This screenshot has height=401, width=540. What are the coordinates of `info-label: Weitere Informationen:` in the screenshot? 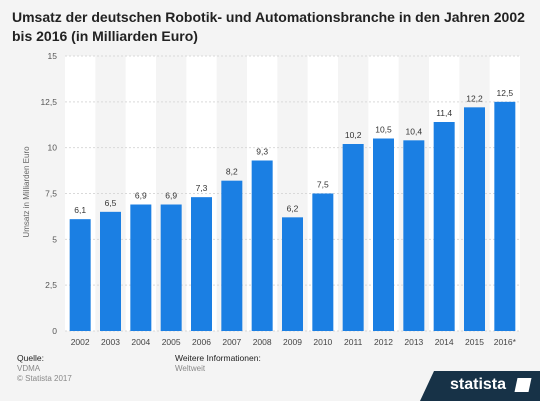 It's located at (218, 358).